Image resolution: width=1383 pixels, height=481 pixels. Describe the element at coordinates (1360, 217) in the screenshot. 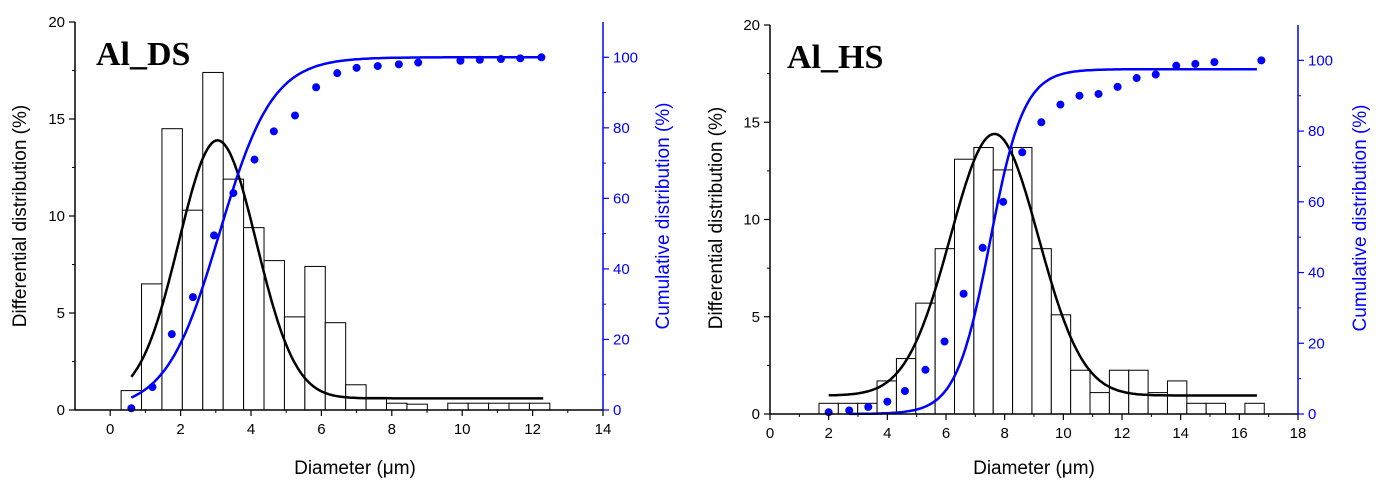

I see `y2-axis-title: Cumulative distribution (%)` at that location.